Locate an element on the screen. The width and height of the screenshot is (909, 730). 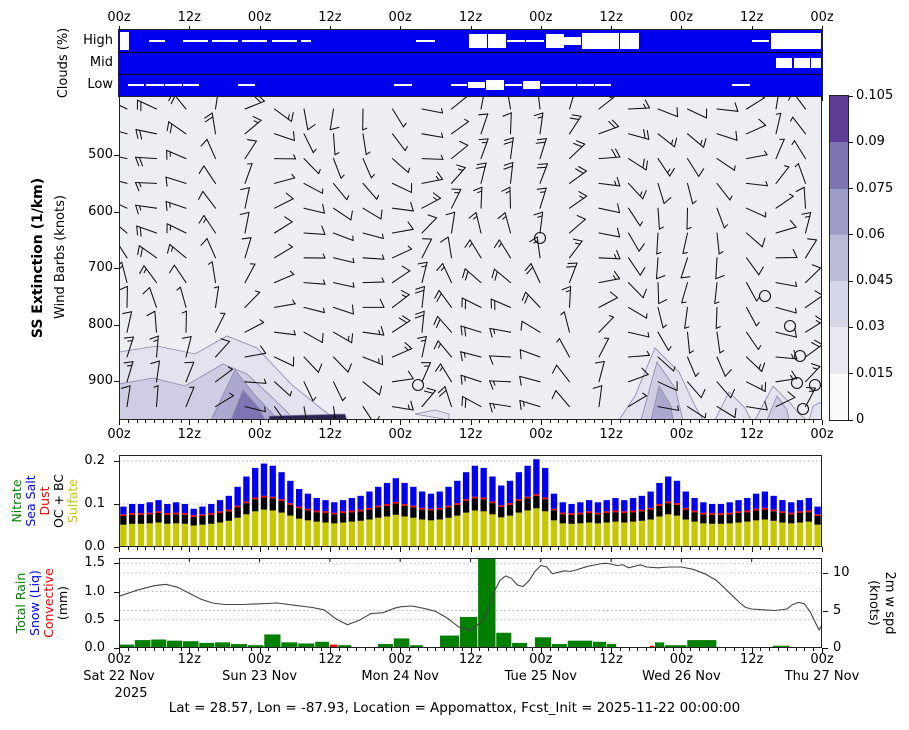
aerosol-background is located at coordinates (470, 501).